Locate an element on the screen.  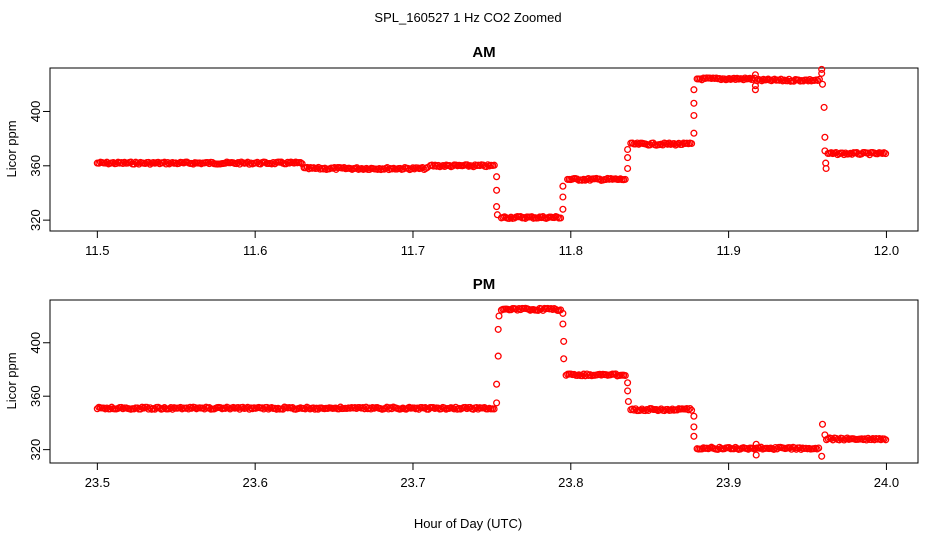
pm-x-tick-label: 23.5 is located at coordinates (97, 482).